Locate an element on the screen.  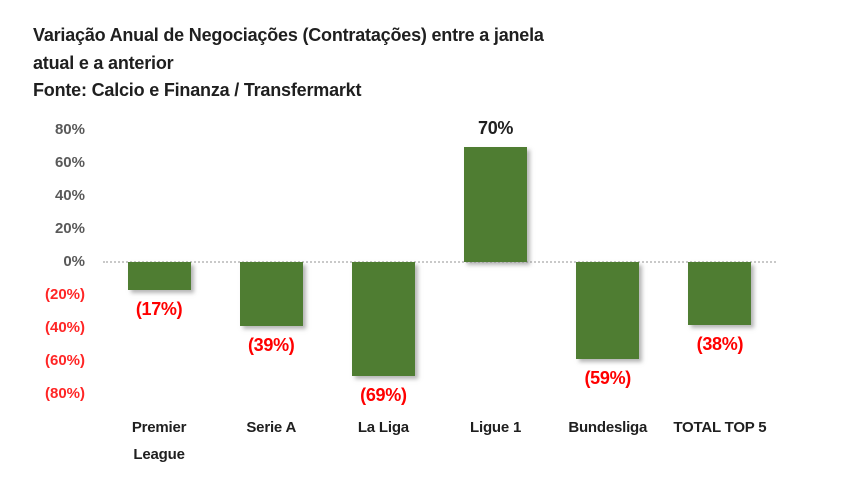
y-tick-label-20: (20%) is located at coordinates (64, 294).